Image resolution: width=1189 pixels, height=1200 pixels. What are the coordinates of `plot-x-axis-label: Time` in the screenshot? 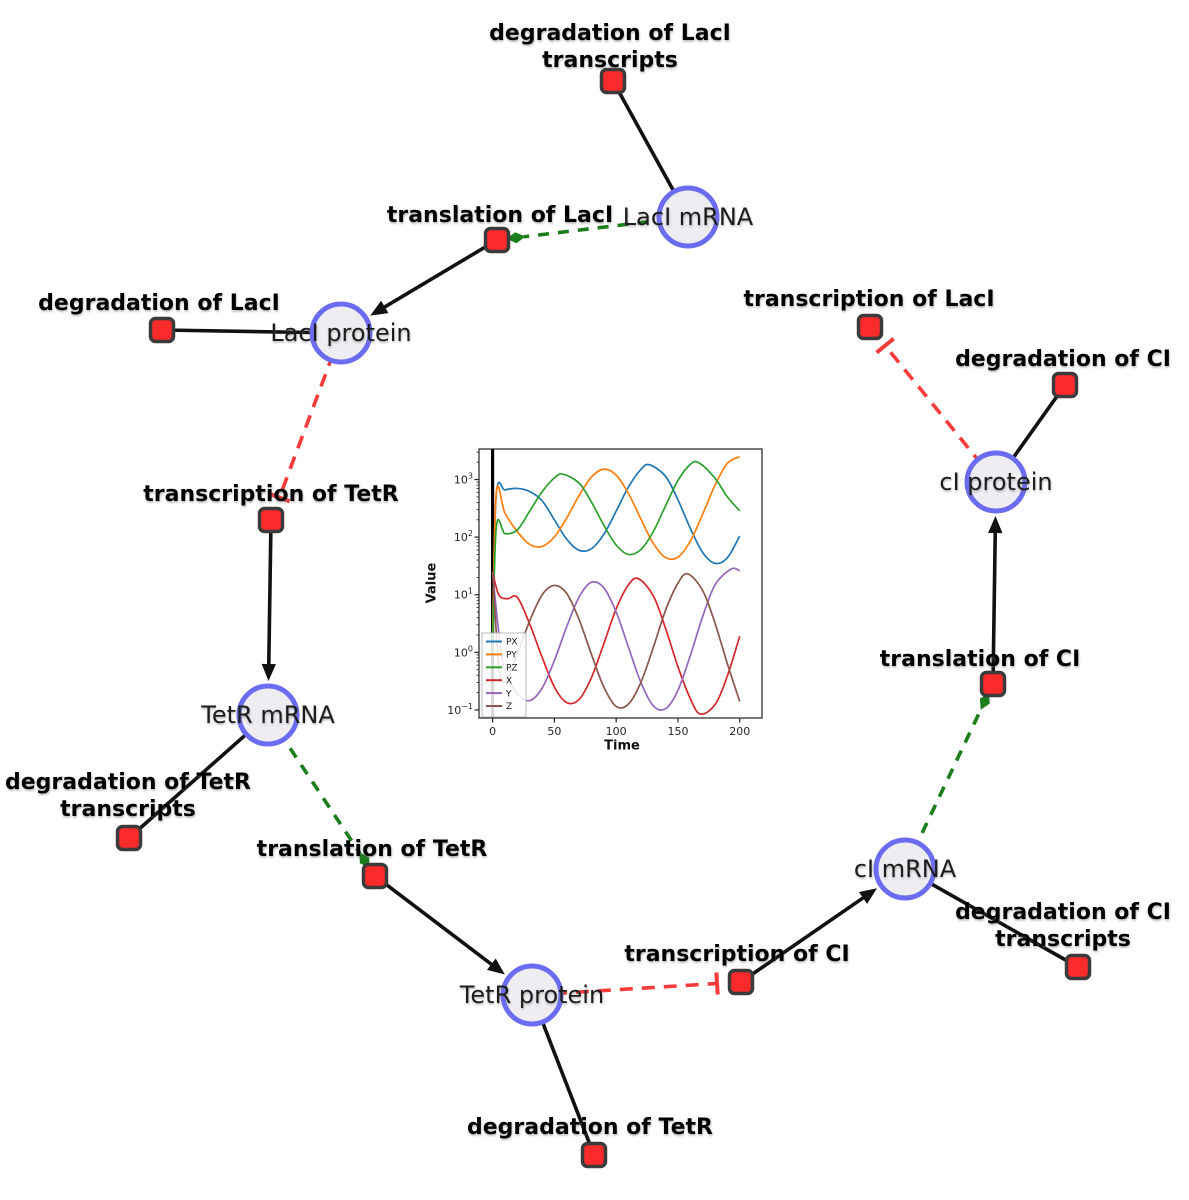 It's located at (622, 746).